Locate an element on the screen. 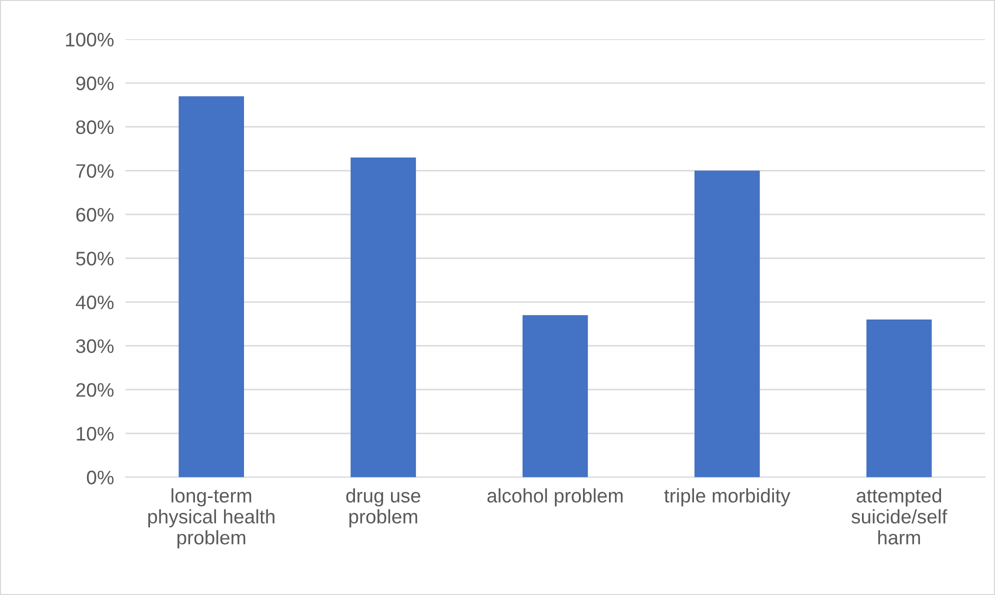 This screenshot has width=995, height=595. y-tick-label: 20% is located at coordinates (95, 390).